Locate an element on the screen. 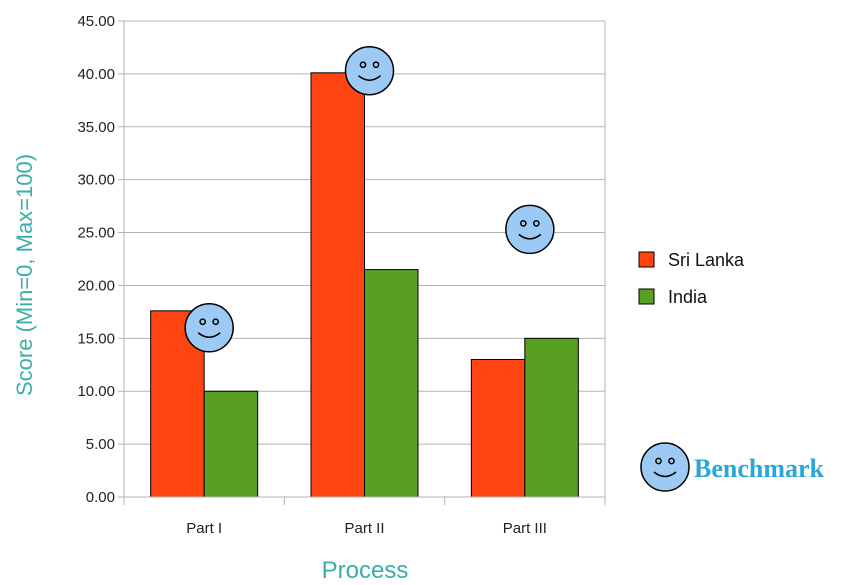  legend-label: India is located at coordinates (688, 297).